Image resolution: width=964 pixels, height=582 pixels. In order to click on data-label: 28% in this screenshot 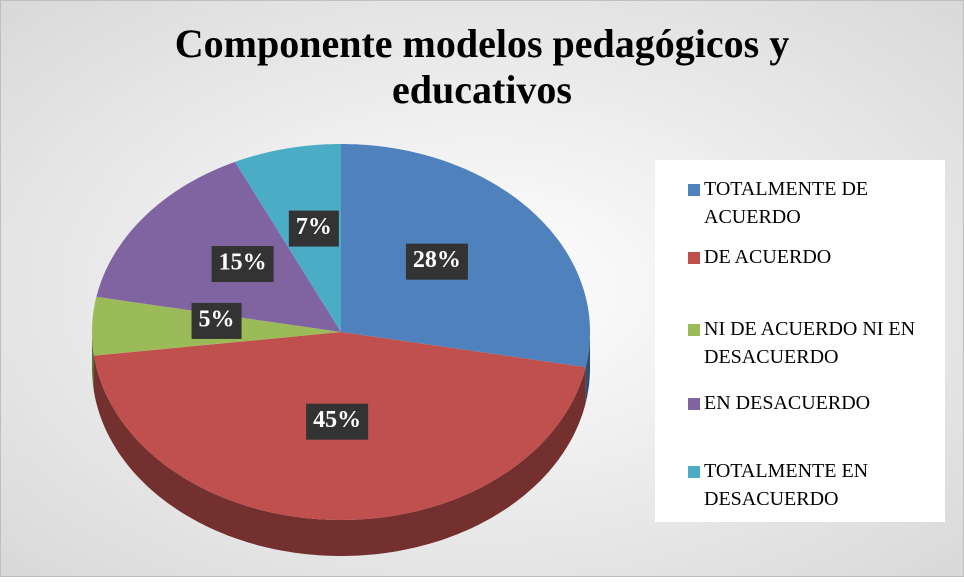, I will do `click(437, 260)`.